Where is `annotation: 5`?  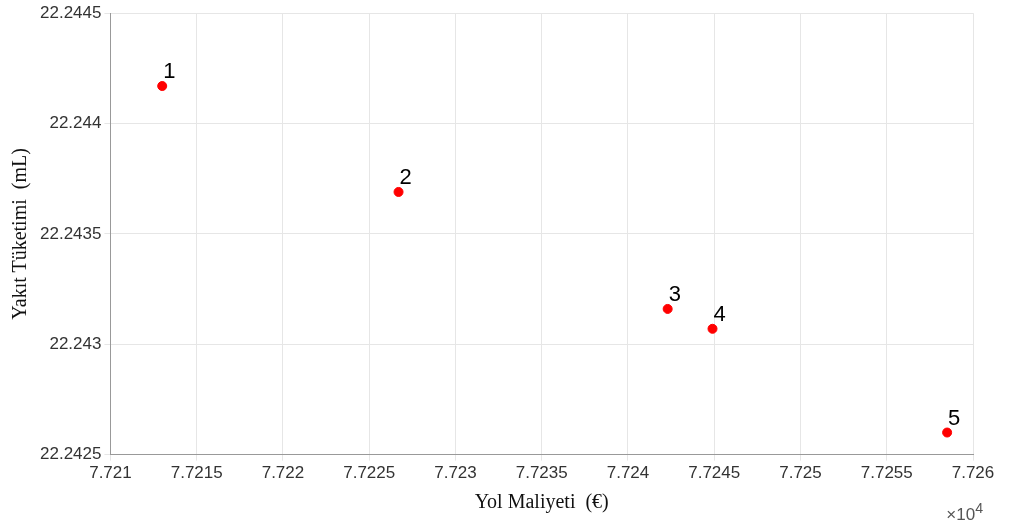 annotation: 5 is located at coordinates (954, 417).